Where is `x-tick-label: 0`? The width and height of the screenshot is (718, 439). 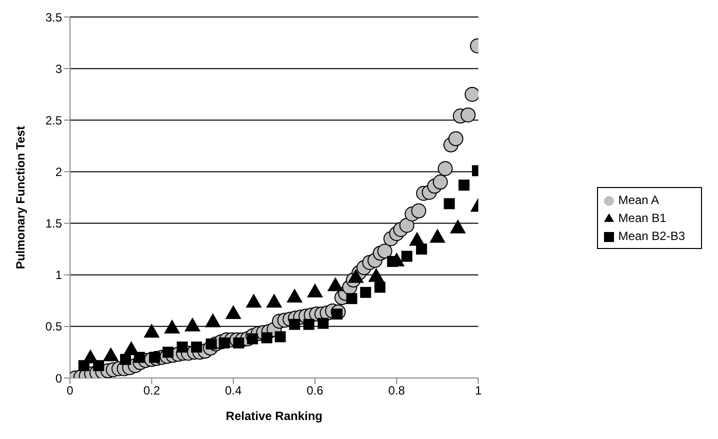
x-tick-label: 0 is located at coordinates (70, 391).